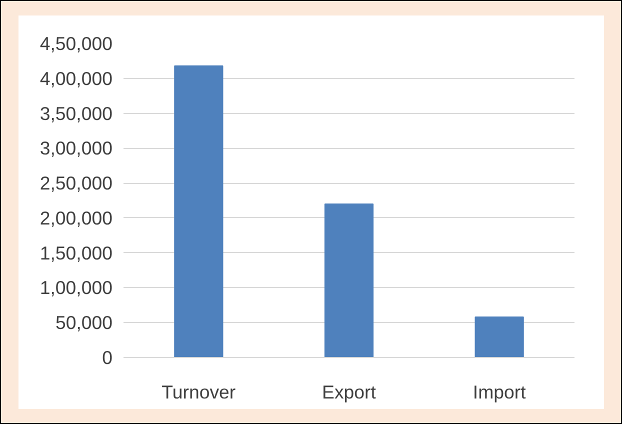 The width and height of the screenshot is (624, 427). I want to click on y-tick-label: 50,000, so click(83, 323).